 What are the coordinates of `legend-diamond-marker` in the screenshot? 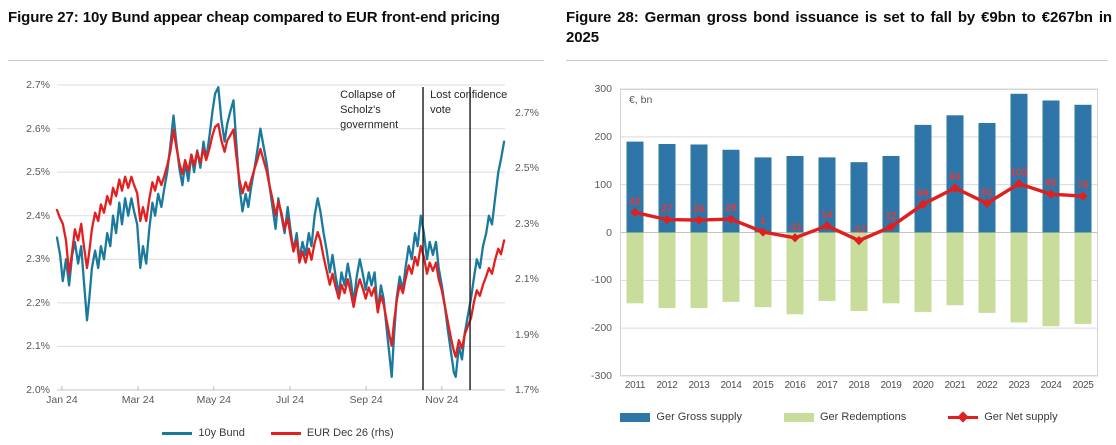 It's located at (963, 417).